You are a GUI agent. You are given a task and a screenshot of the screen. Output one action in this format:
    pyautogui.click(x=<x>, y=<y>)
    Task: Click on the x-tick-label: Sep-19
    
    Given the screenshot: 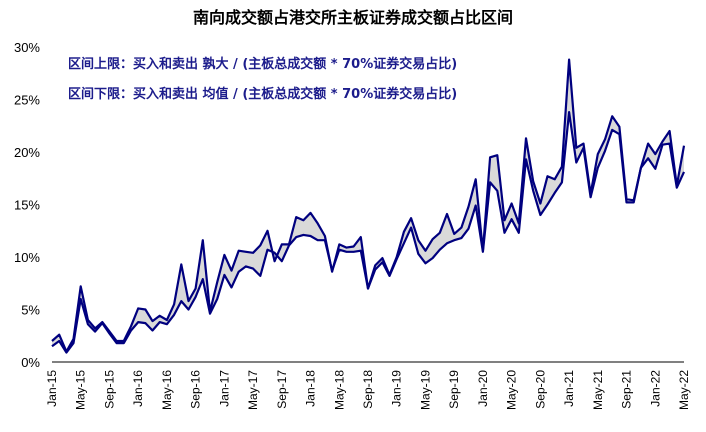 What is the action you would take?
    pyautogui.click(x=454, y=389)
    